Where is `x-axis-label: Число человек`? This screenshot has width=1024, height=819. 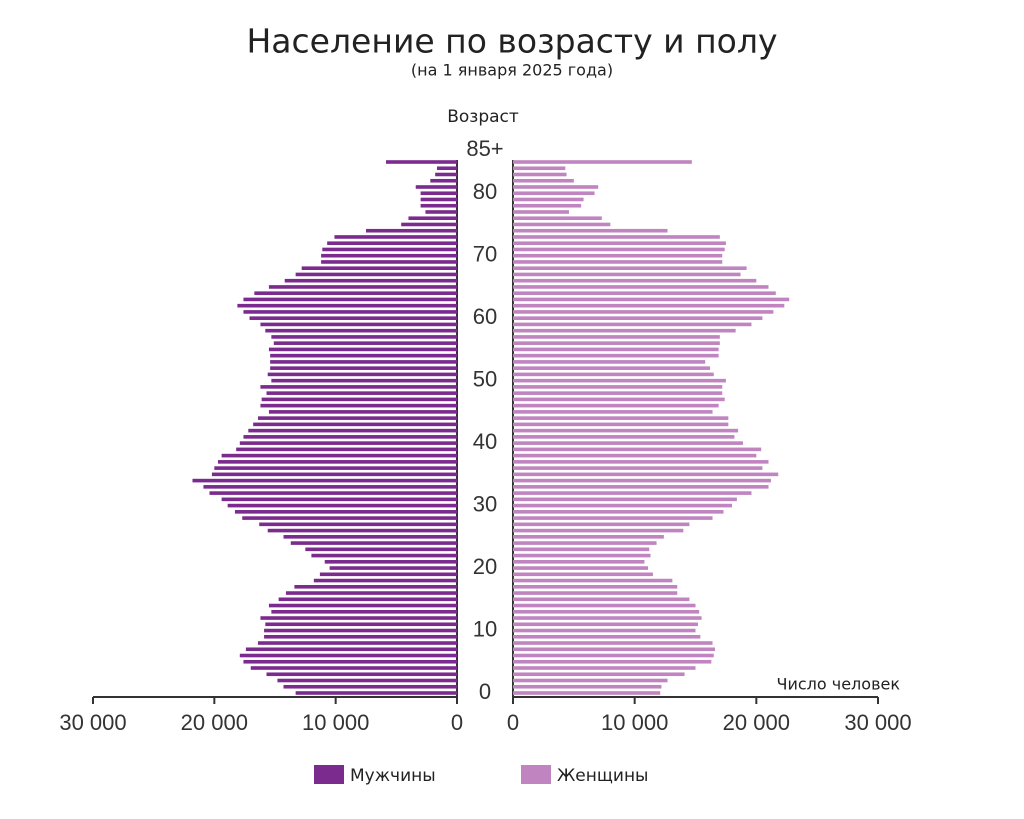 x-axis-label: Число человек is located at coordinates (838, 684).